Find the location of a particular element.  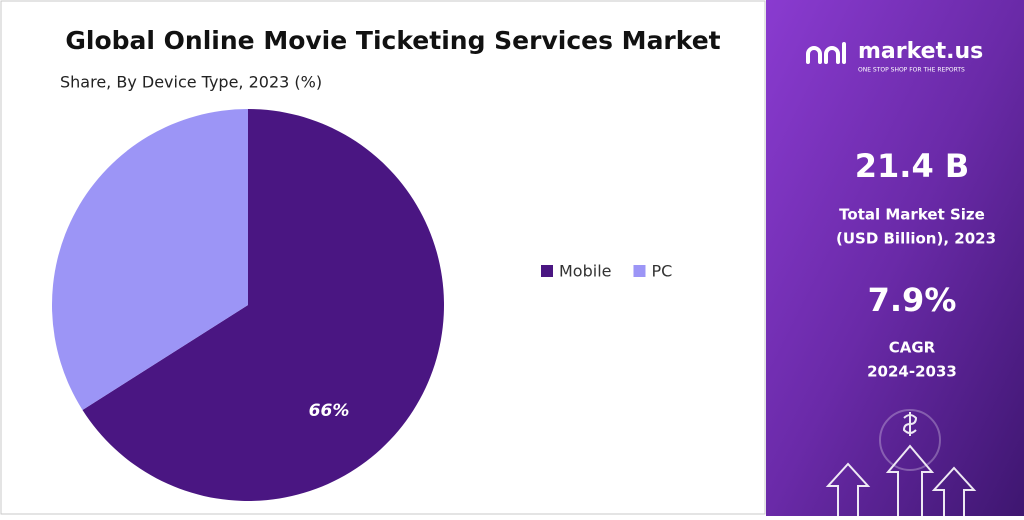

market-size-label: Total Market Size is located at coordinates (912, 215).